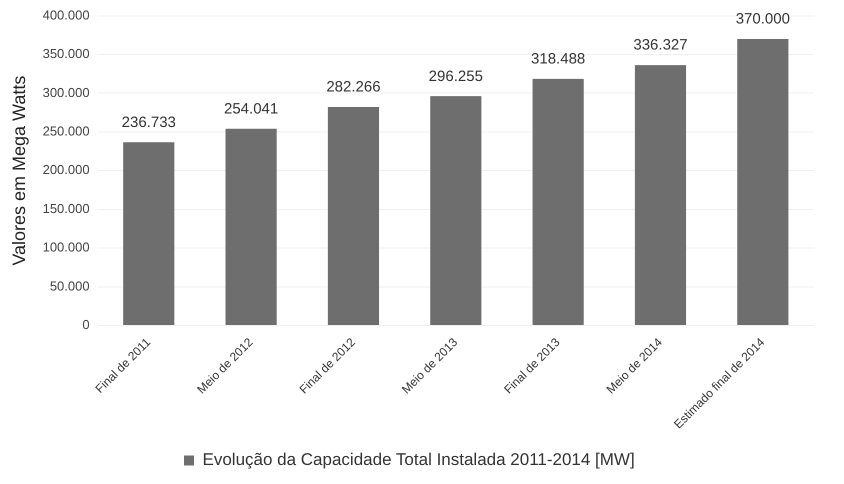  I want to click on data-label: 236.733, so click(149, 122).